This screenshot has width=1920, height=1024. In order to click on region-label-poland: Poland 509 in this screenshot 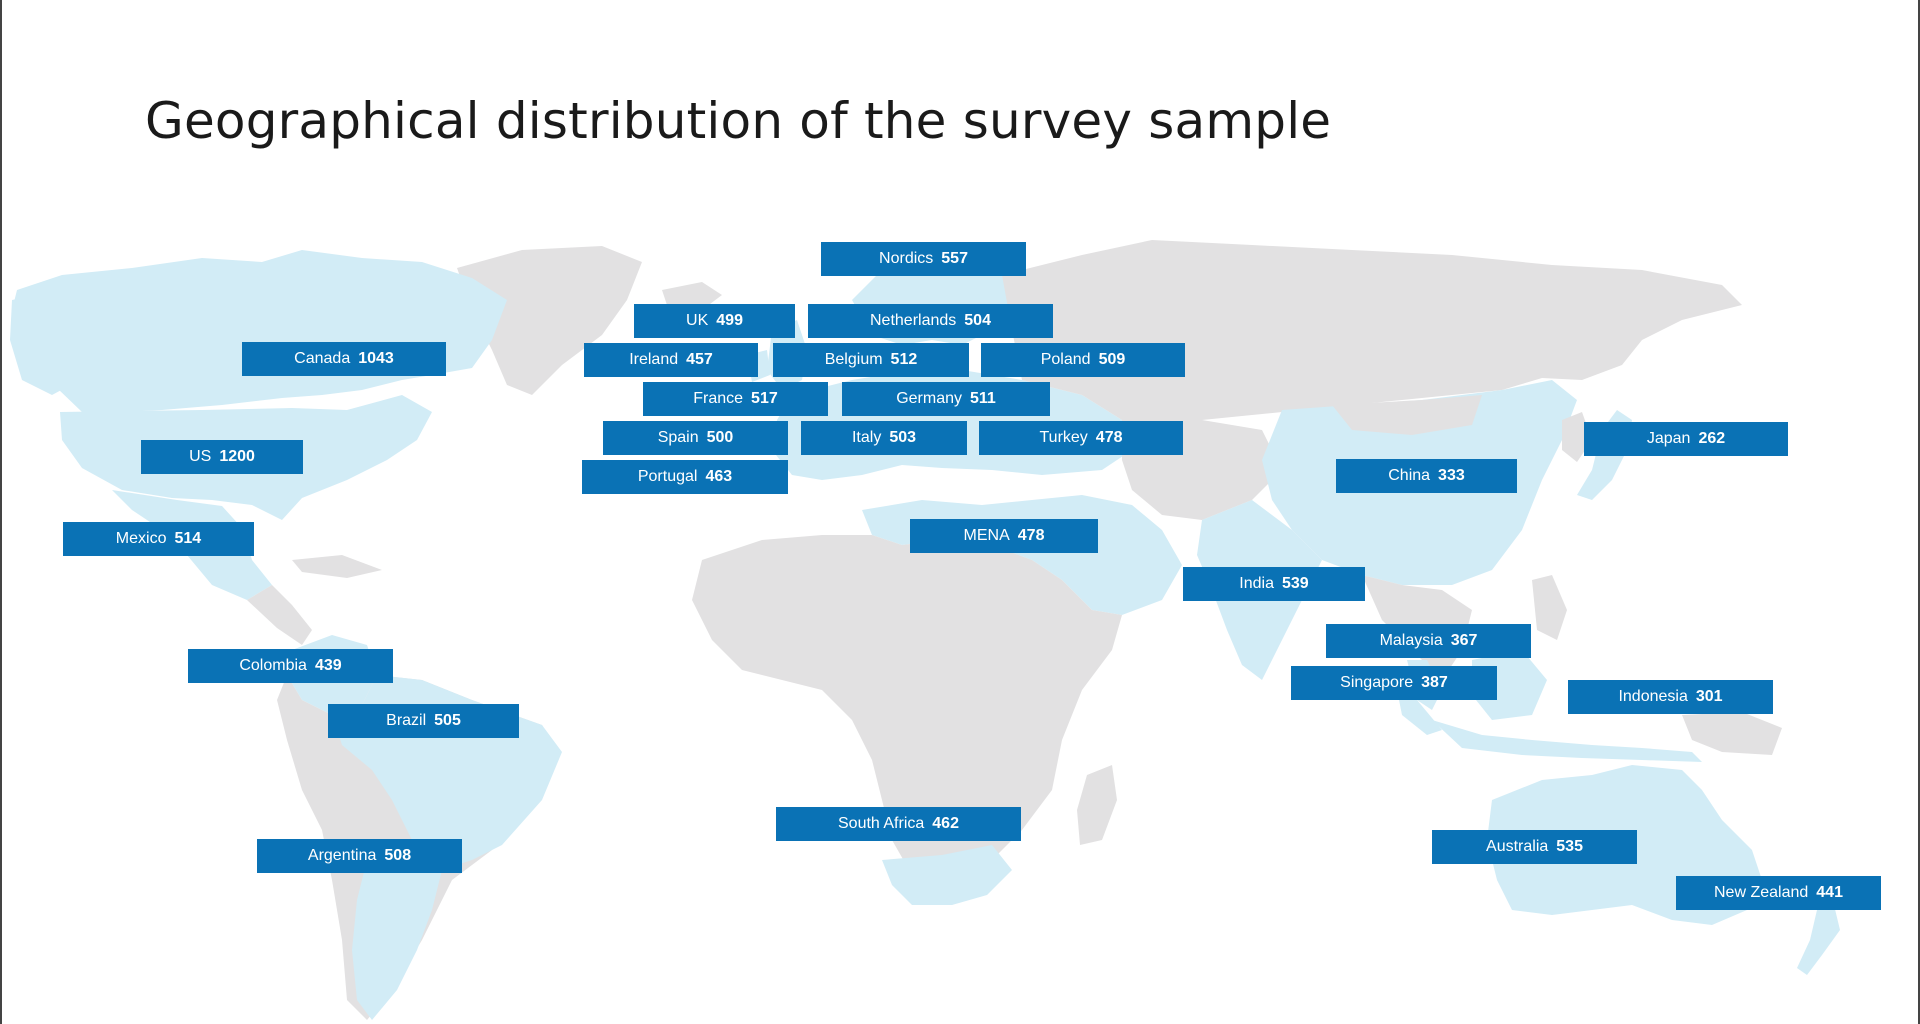, I will do `click(1083, 360)`.